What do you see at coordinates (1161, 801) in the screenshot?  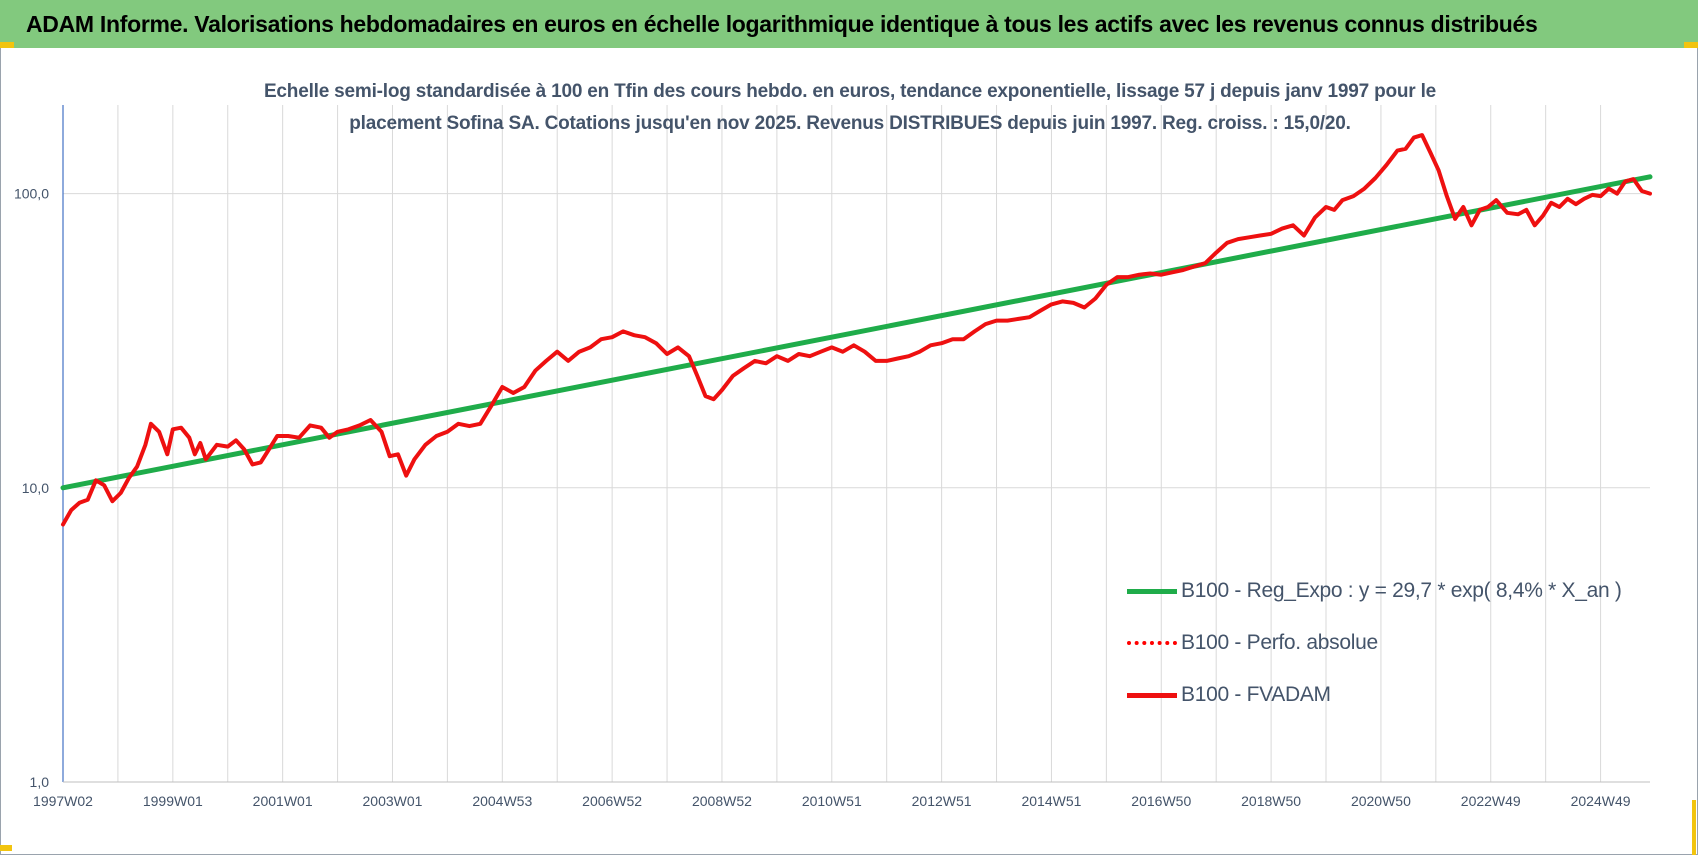 I see `x-tick-label: 2016W50` at bounding box center [1161, 801].